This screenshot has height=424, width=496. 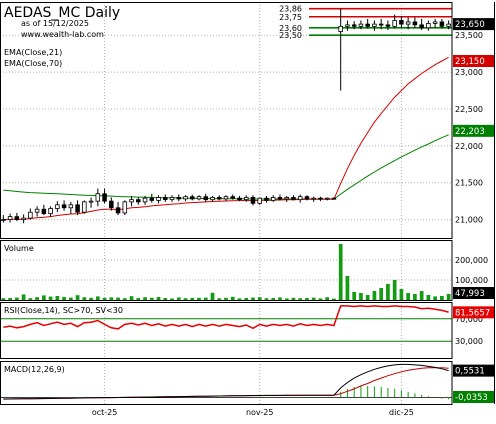 I want to click on rsi-tag-0: 81,5657, so click(x=472, y=313).